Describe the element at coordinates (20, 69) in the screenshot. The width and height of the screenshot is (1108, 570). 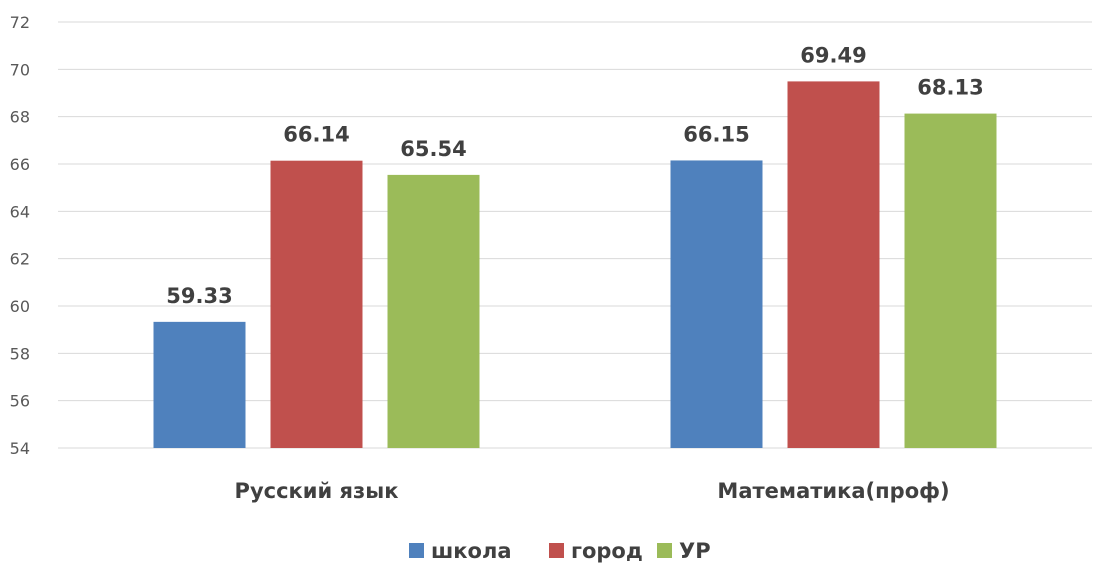
I see `y-tick-label: 70` at that location.